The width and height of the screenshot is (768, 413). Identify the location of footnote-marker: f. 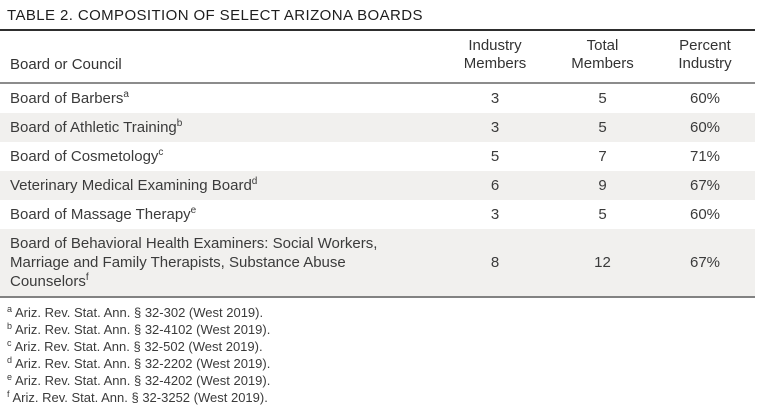
(8, 393).